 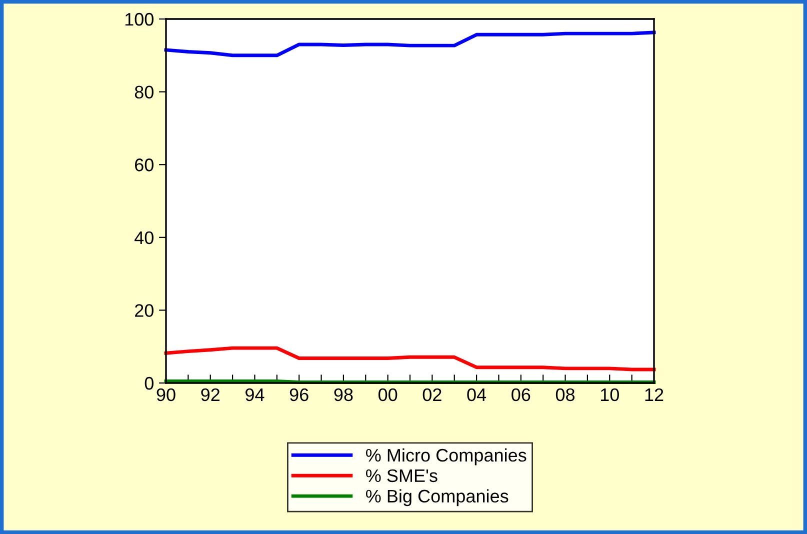 I want to click on x-tick-label: 92, so click(x=210, y=395).